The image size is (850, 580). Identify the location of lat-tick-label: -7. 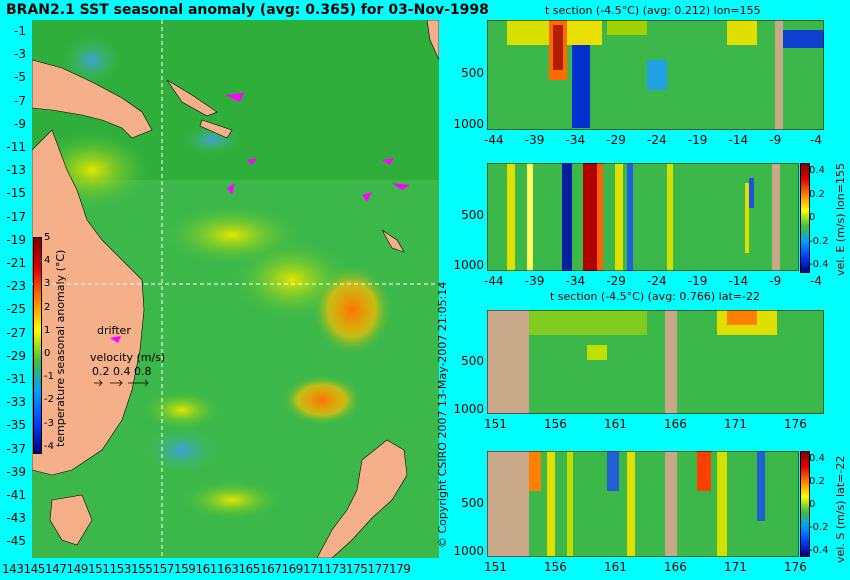
(20, 100).